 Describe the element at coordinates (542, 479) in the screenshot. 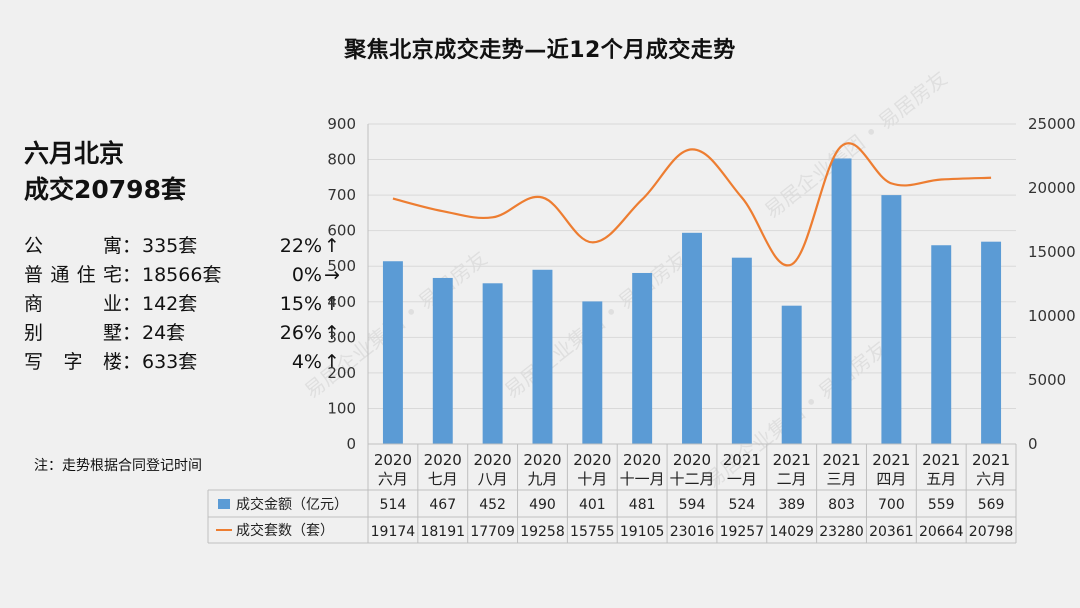

I see `x-tick-label: 九月` at that location.